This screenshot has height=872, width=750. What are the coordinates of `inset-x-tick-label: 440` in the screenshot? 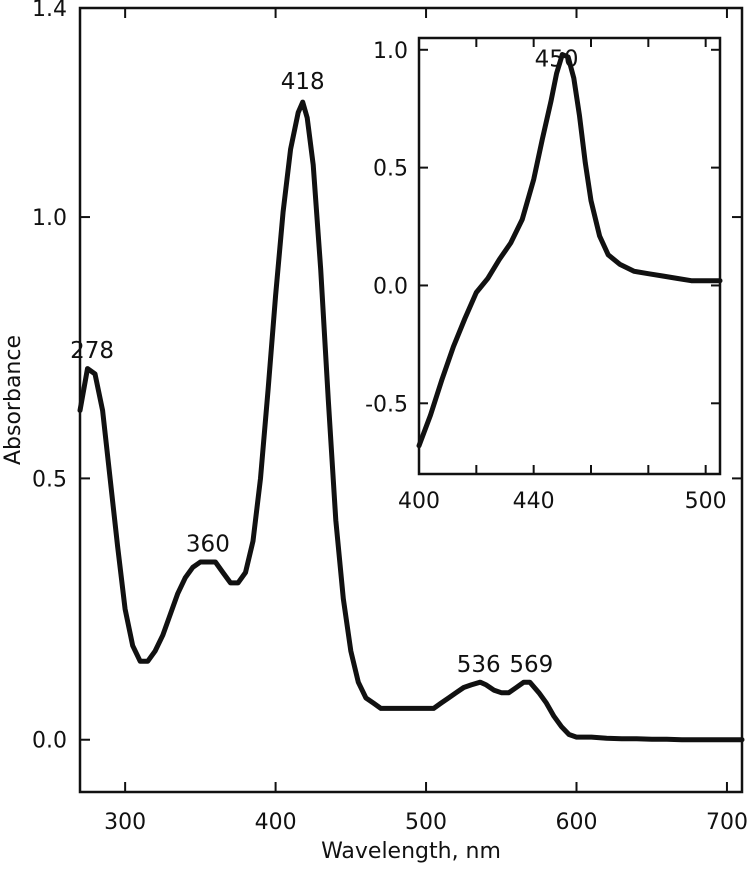 It's located at (534, 501).